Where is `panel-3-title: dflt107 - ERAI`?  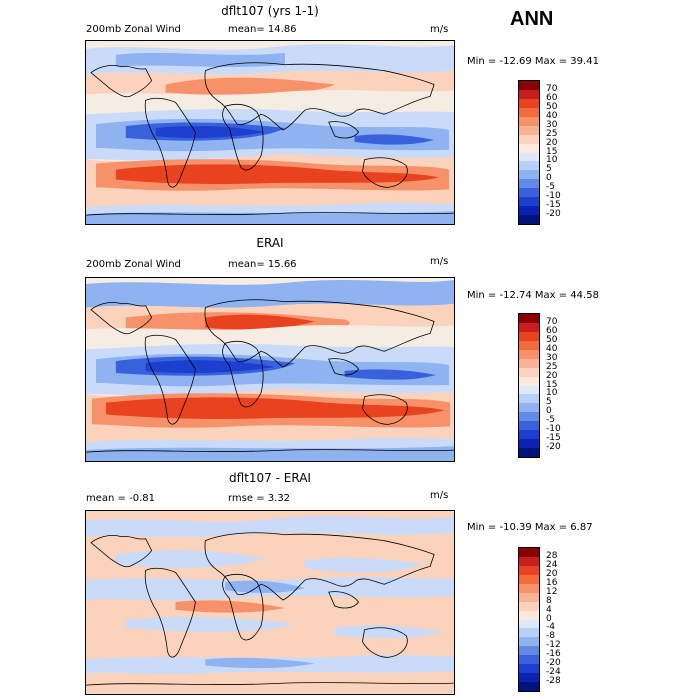
panel-3-title: dflt107 - ERAI is located at coordinates (270, 478).